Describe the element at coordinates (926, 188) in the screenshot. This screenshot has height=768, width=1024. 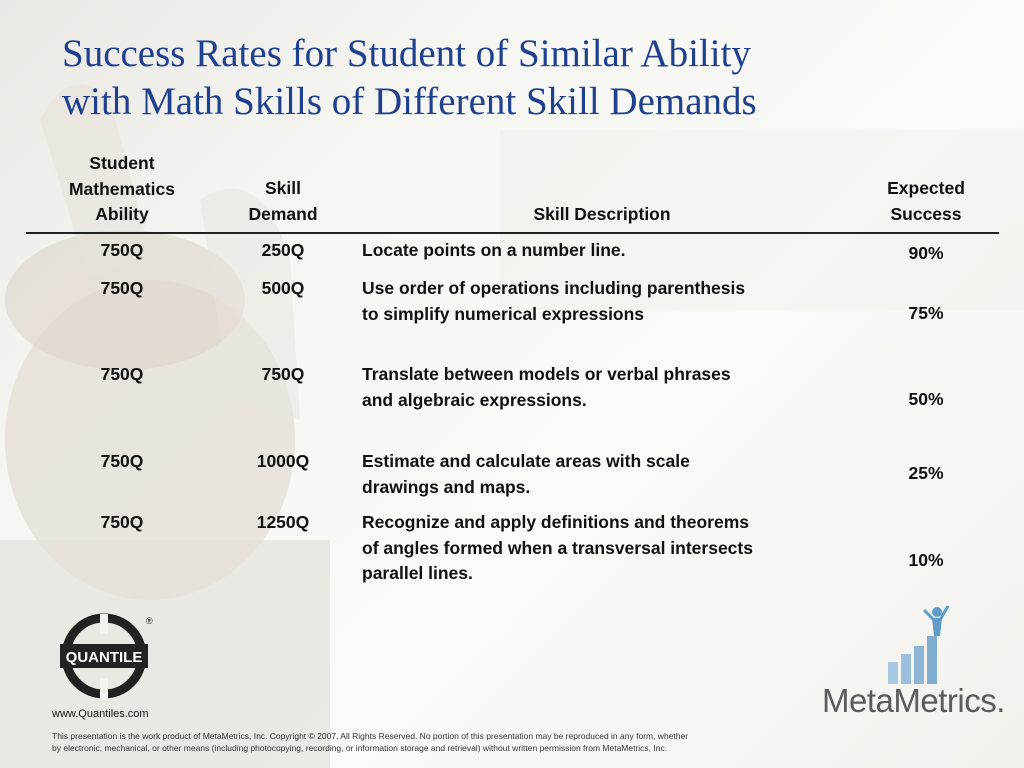
I see `header-text: Expected` at that location.